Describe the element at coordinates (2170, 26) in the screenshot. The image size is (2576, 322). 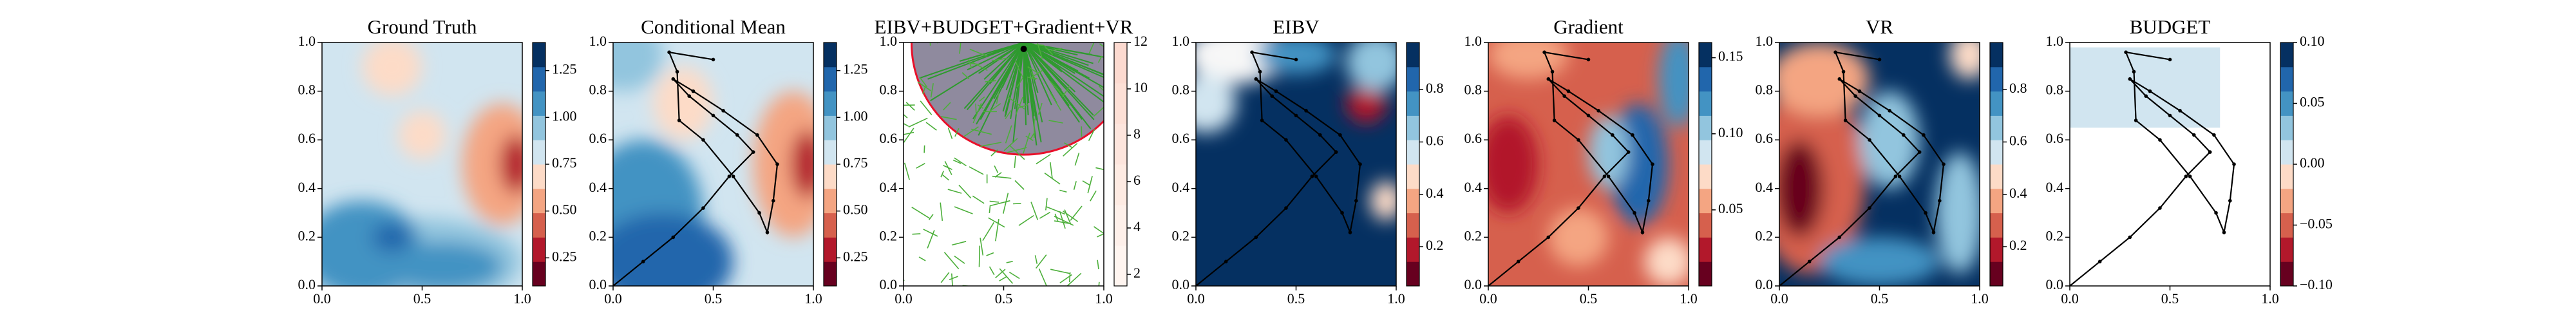
I see `panel-title: BUDGET` at that location.